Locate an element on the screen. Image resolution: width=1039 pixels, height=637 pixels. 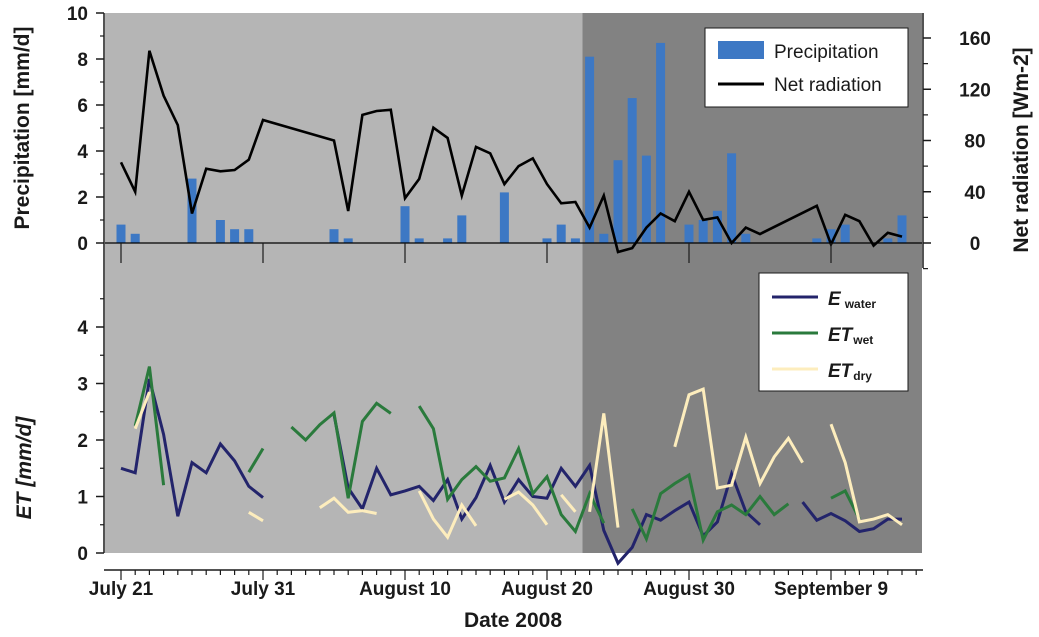
top-right-tick-label: 80 is located at coordinates (974, 142).